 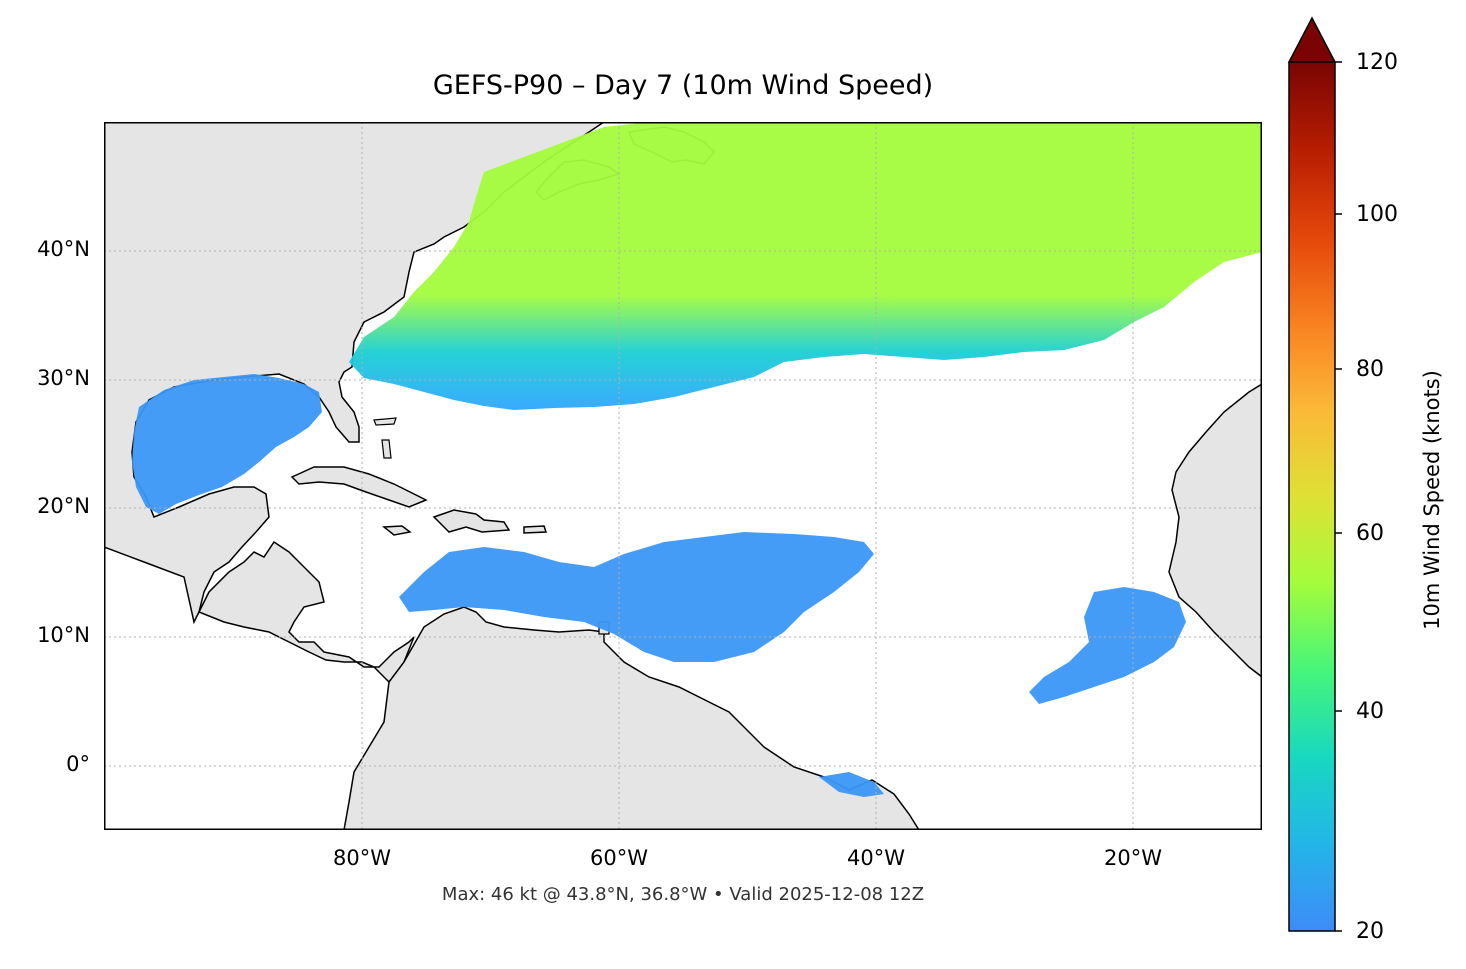 I want to click on south-america-land, so click(x=631, y=718).